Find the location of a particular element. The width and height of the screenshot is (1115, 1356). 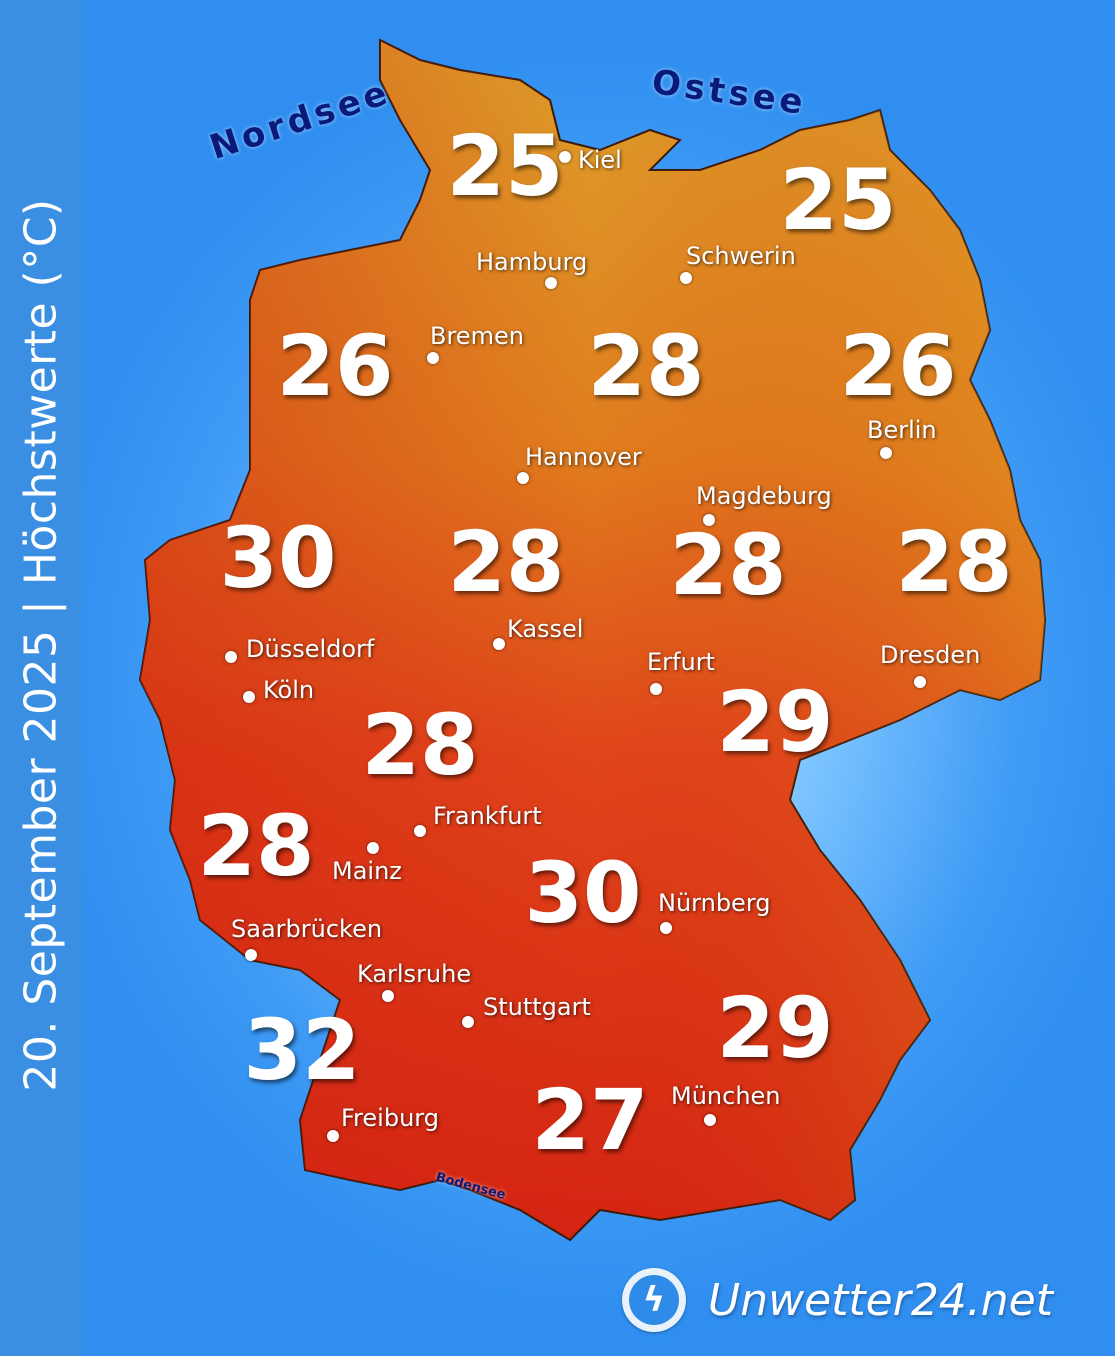

city-label-kassel: Kassel is located at coordinates (545, 629).